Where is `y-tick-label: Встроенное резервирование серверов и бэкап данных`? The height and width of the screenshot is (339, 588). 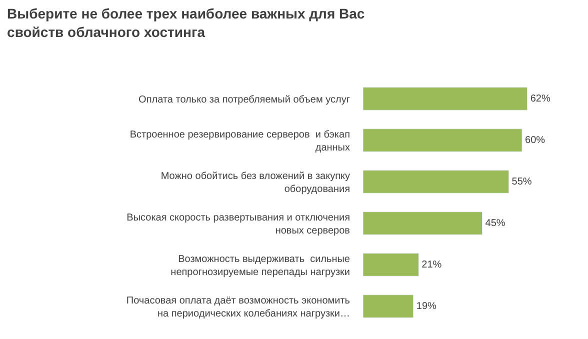 y-tick-label: Встроенное резервирование серверов и бэкап данных is located at coordinates (240, 141).